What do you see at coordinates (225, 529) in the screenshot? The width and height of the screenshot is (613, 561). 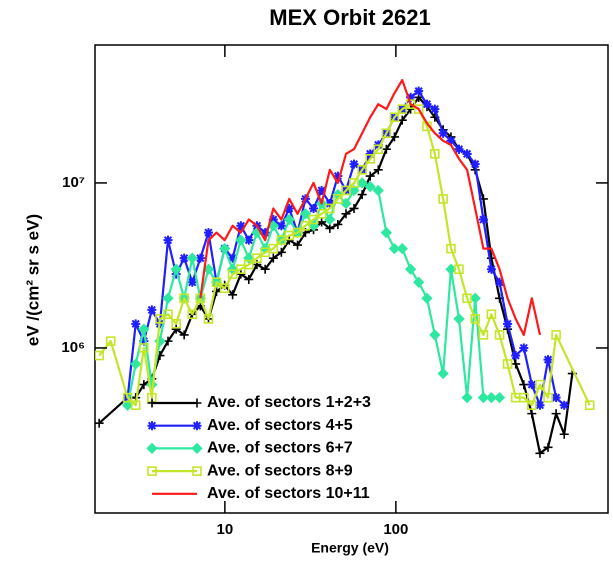 I see `x-tick-label: 10` at bounding box center [225, 529].